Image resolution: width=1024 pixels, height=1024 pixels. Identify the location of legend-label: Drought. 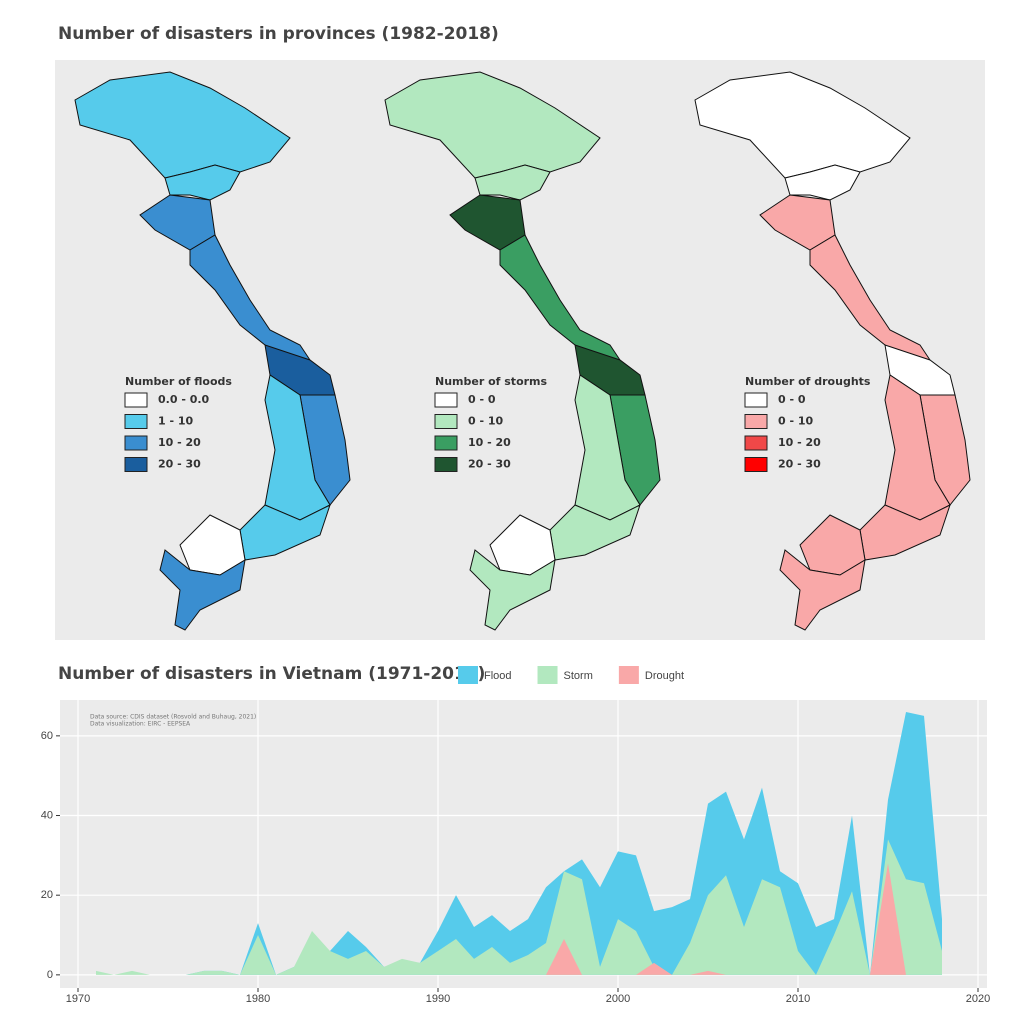
(664, 676).